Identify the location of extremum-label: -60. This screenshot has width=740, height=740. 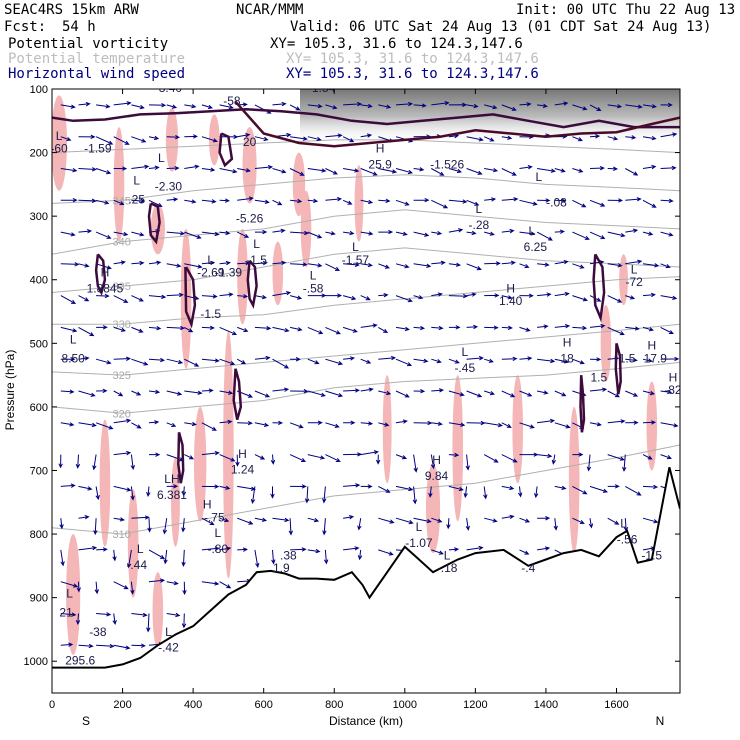
(59, 149).